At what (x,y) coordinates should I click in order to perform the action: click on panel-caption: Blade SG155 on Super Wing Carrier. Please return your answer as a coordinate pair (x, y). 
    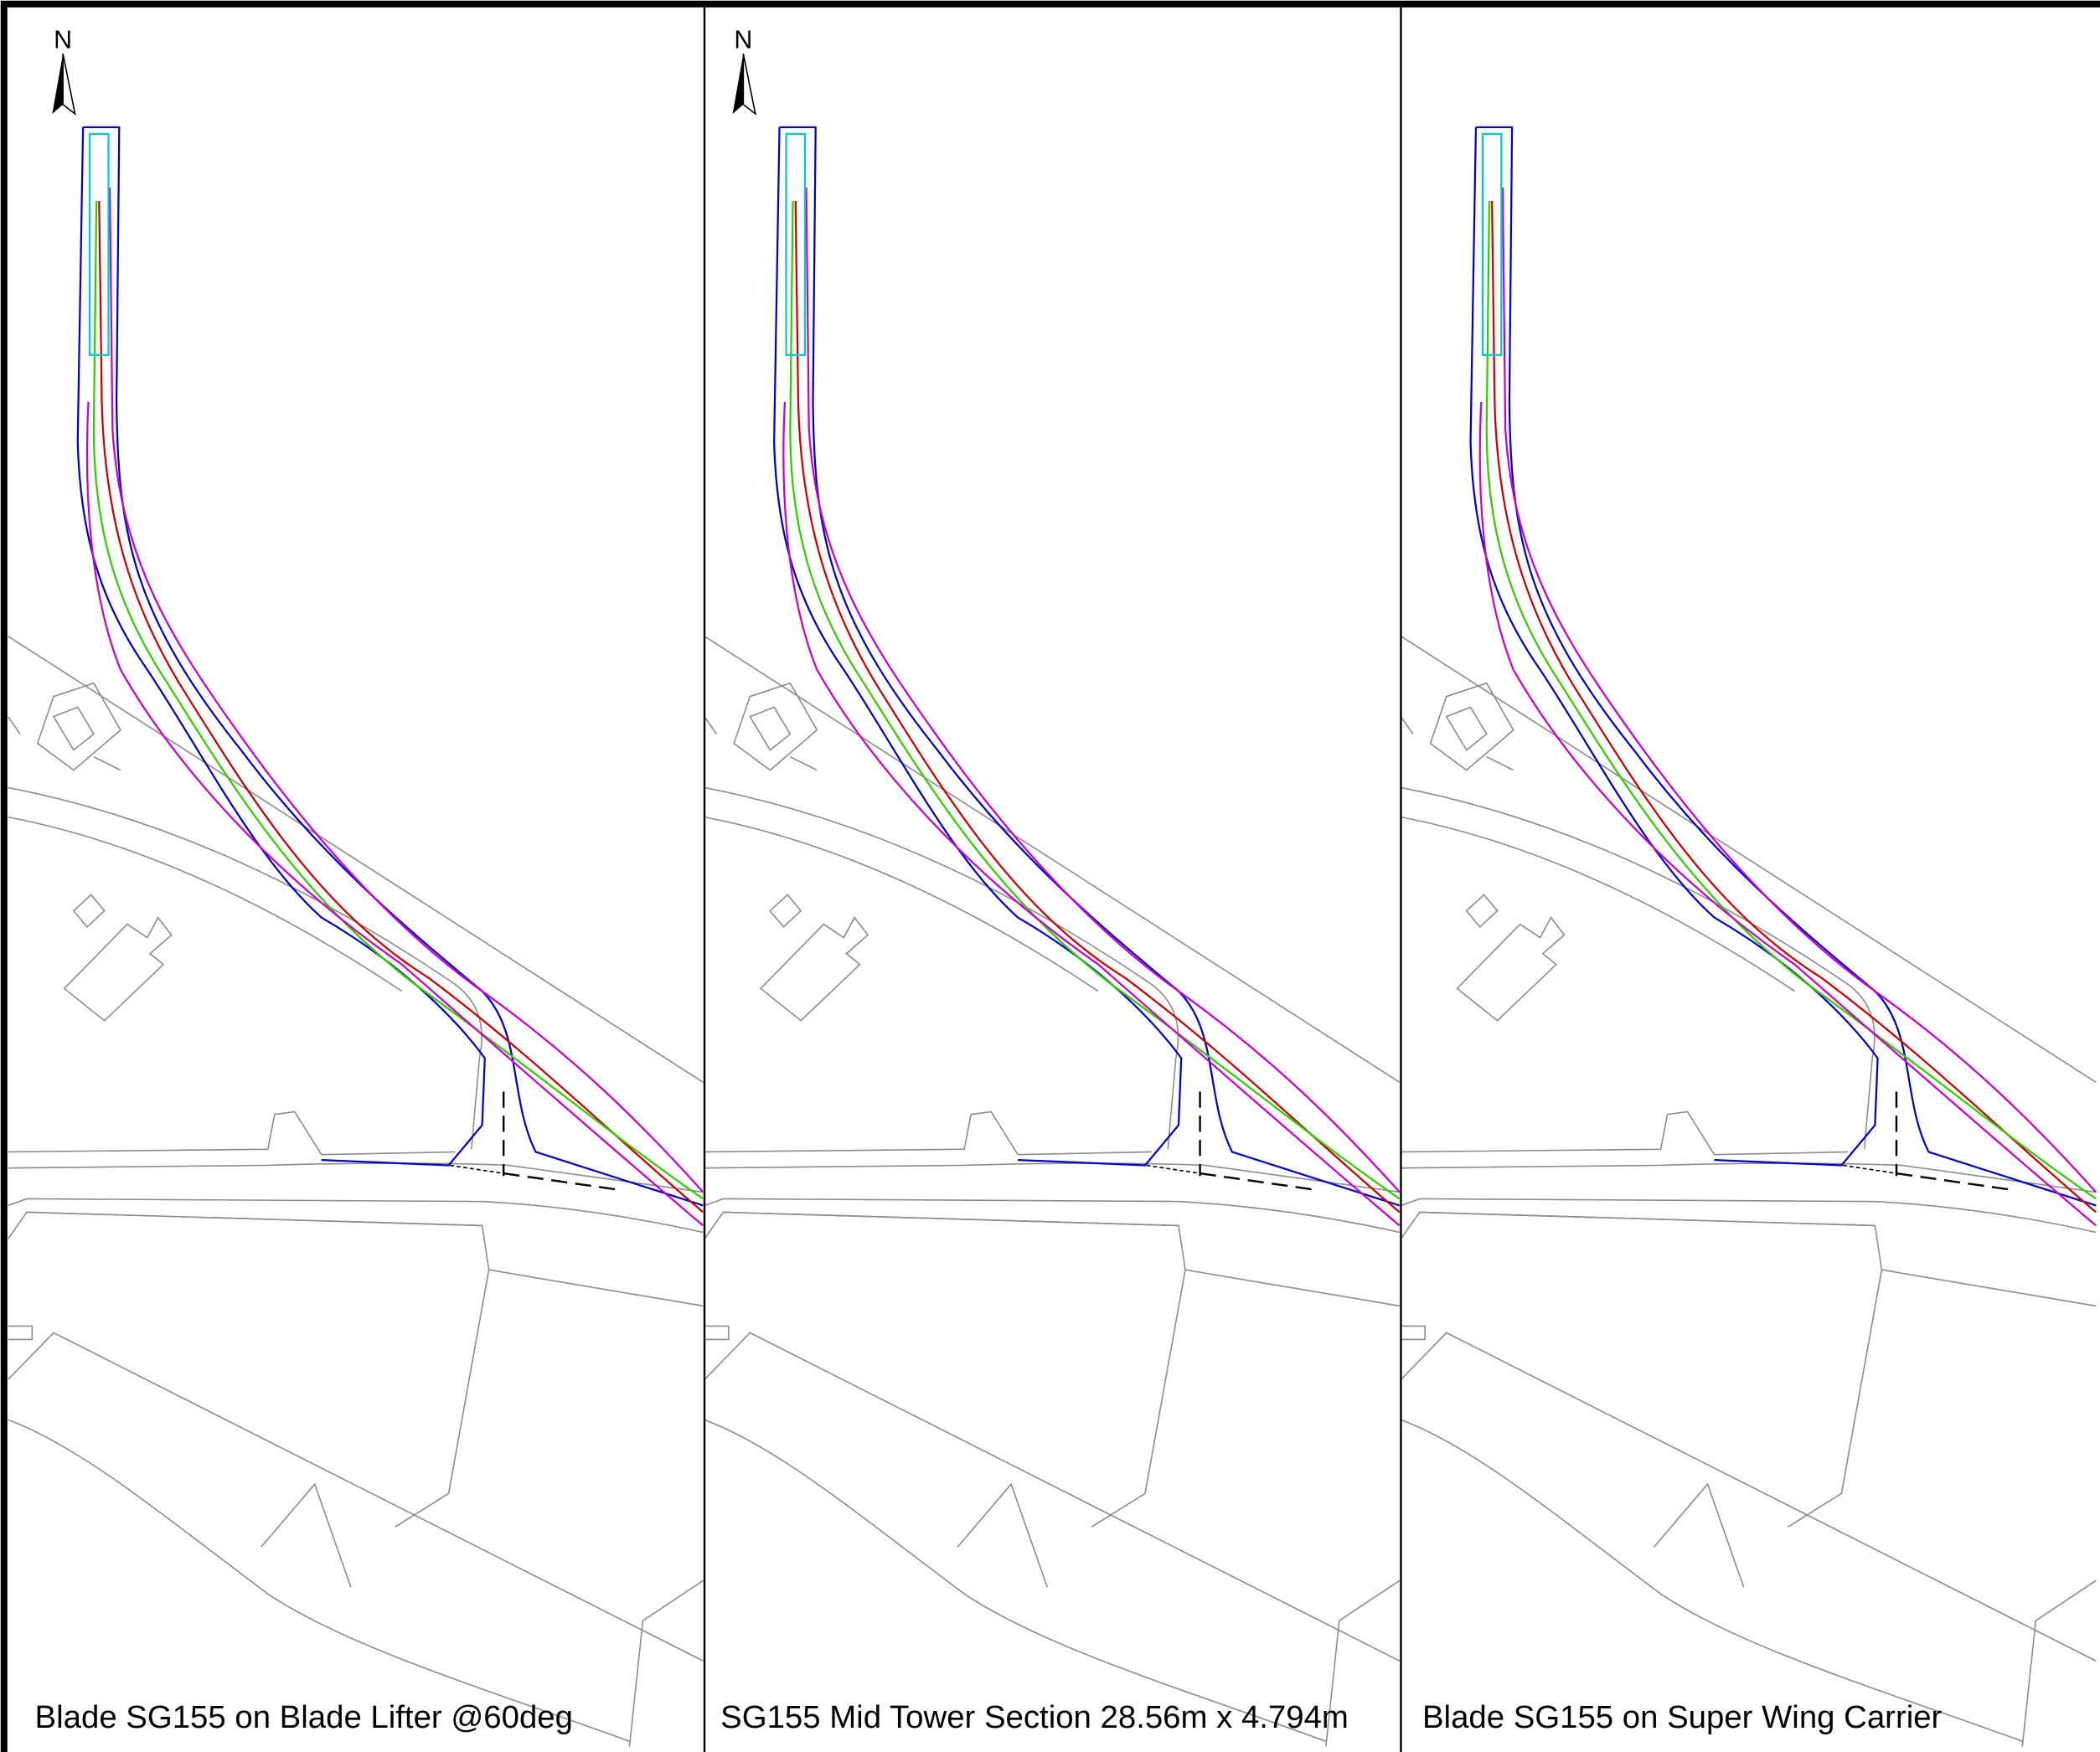
    Looking at the image, I should click on (1683, 1717).